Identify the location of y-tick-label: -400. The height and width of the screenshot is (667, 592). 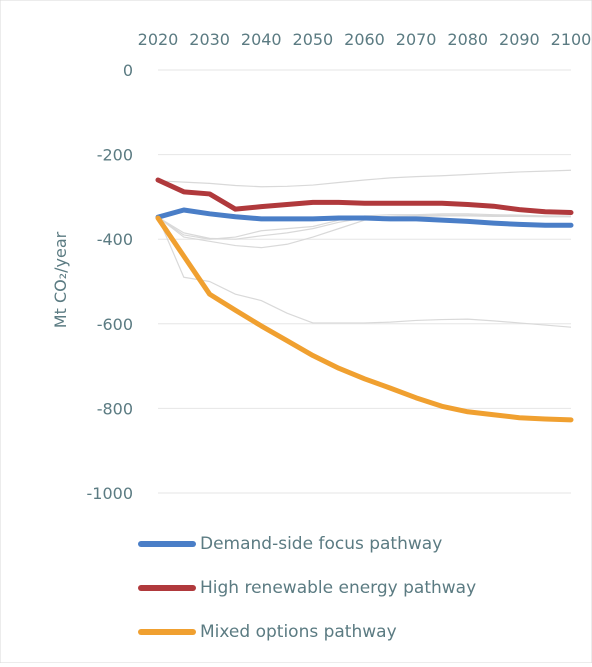
(115, 239).